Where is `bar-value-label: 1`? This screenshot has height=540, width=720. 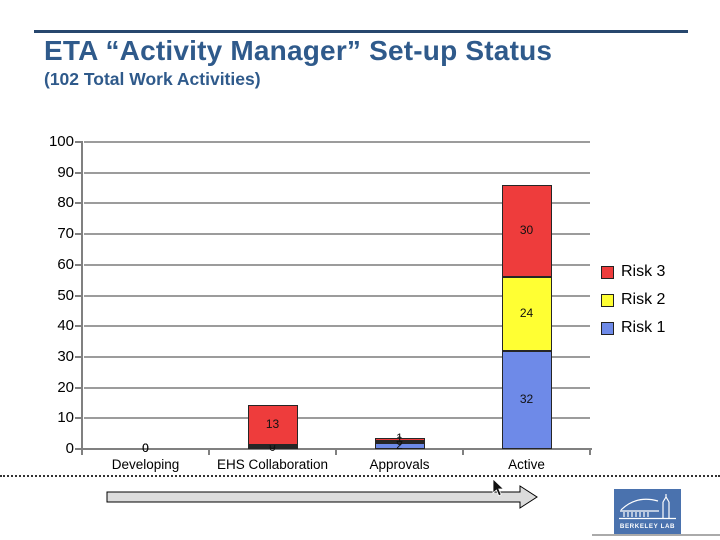 bar-value-label: 1 is located at coordinates (399, 438).